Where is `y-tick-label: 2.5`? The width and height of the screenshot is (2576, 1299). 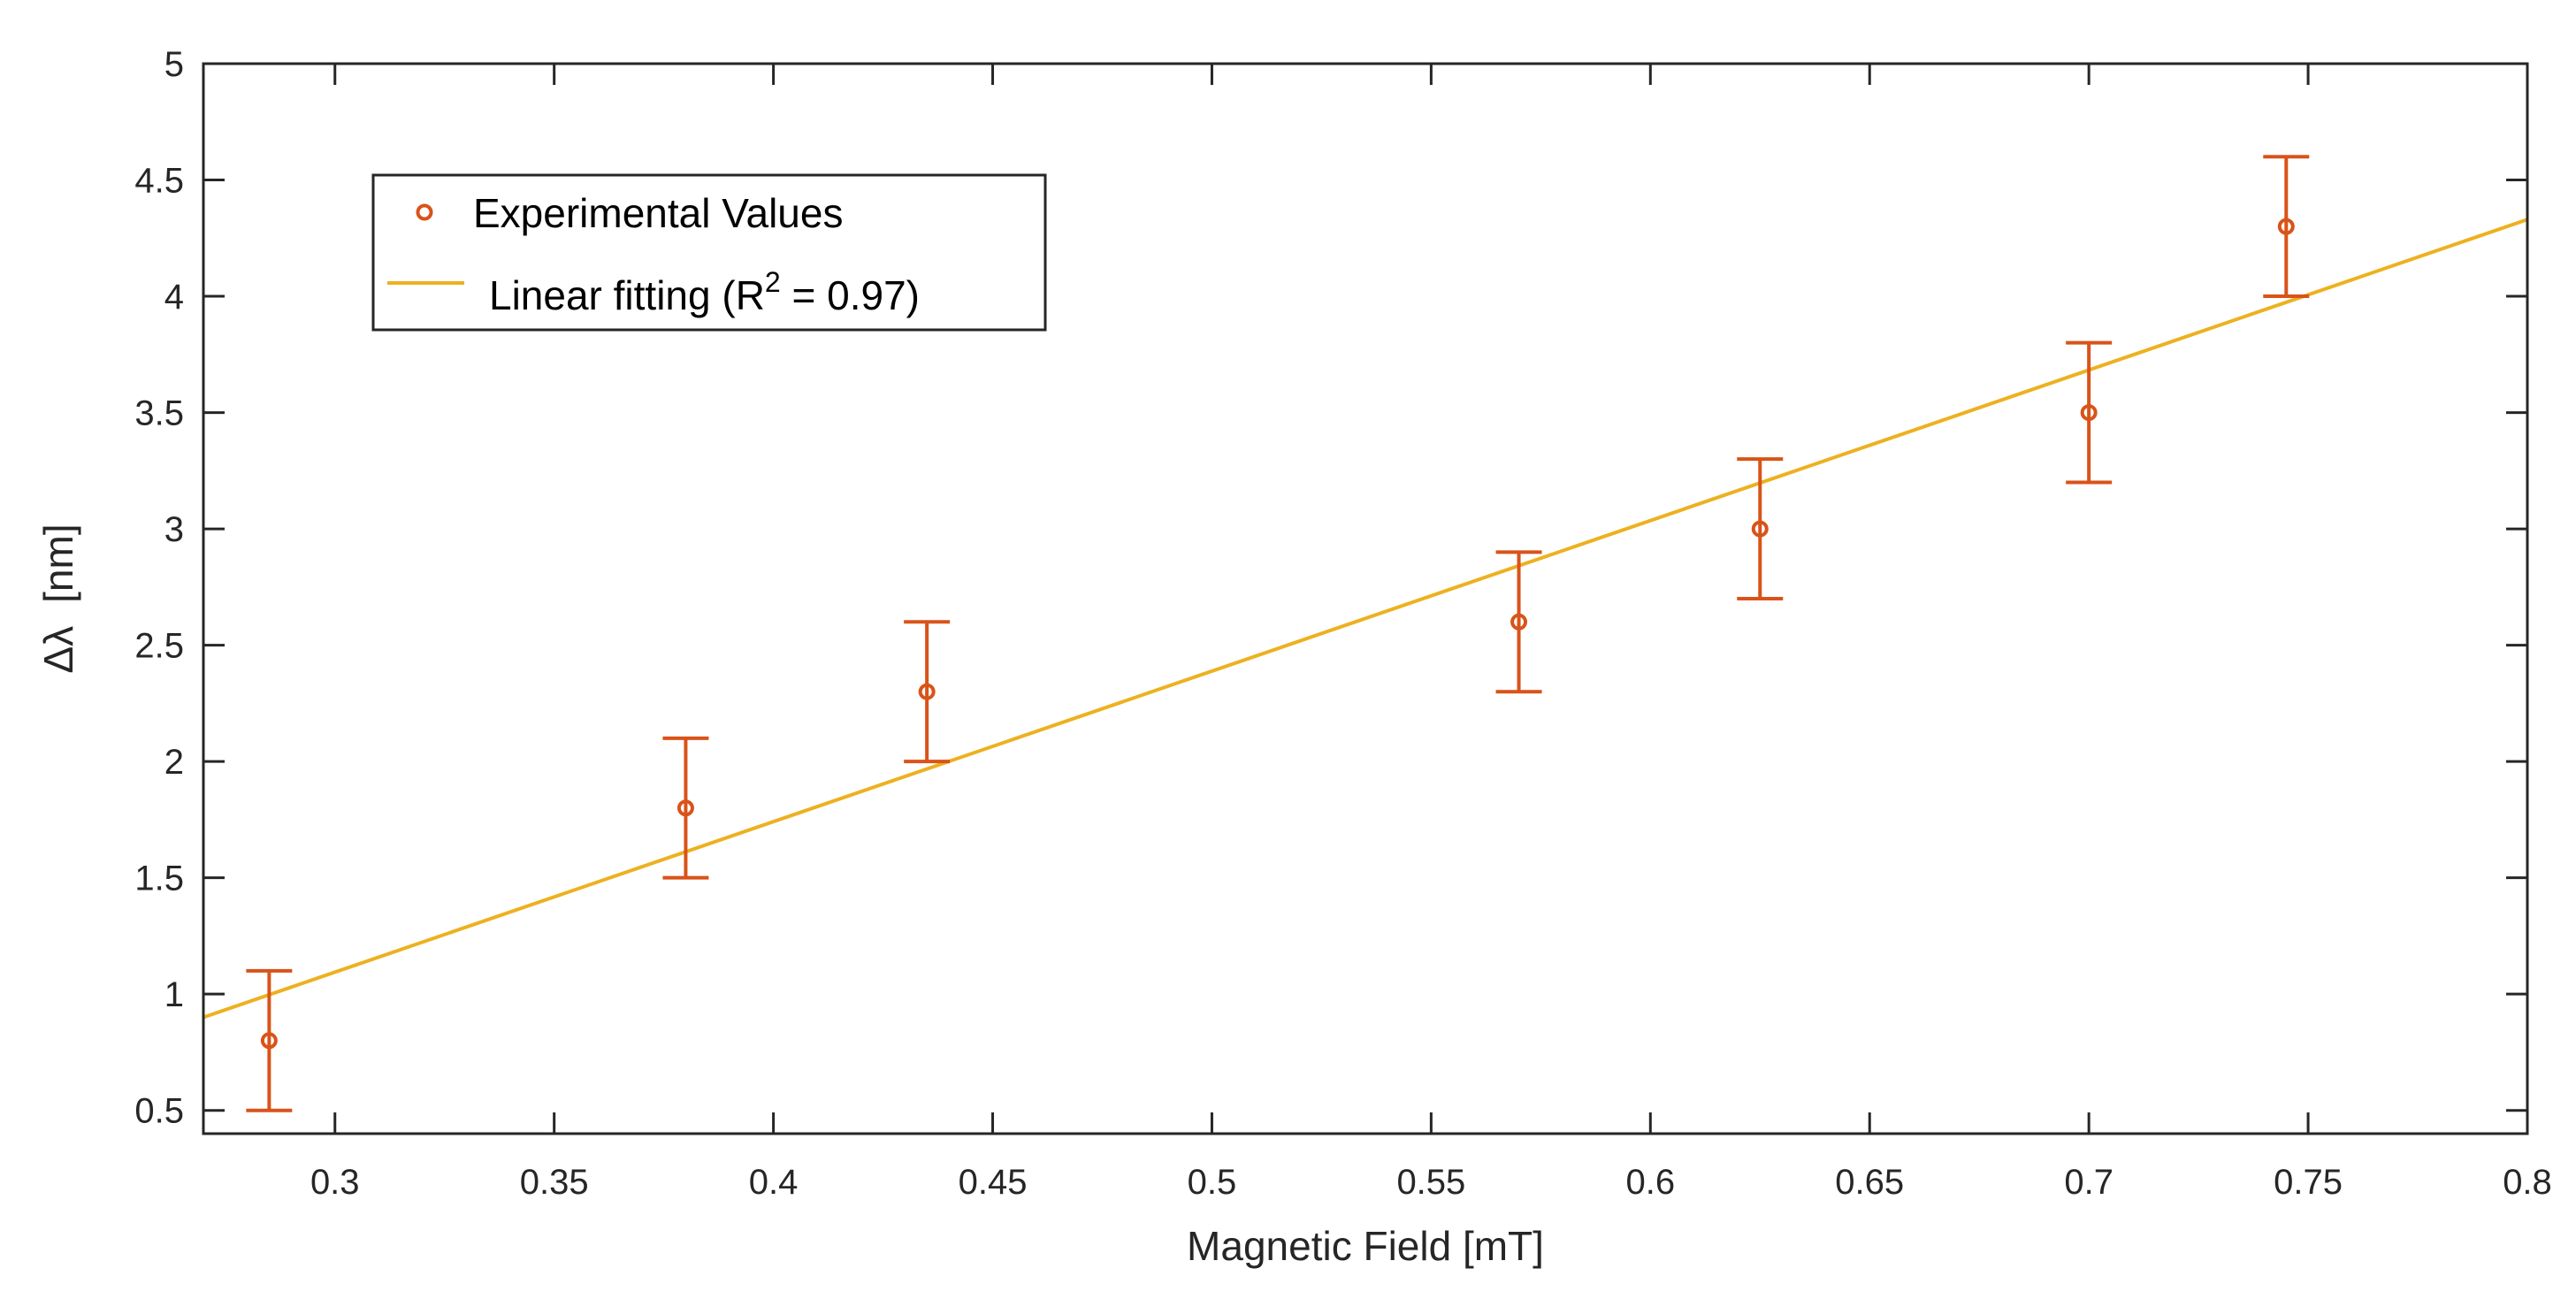
y-tick-label: 2.5 is located at coordinates (159, 647).